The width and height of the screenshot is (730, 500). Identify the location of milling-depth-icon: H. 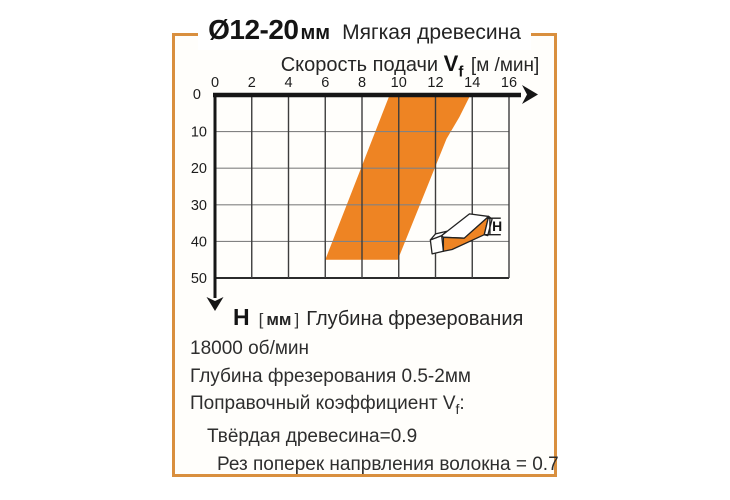
(465, 234).